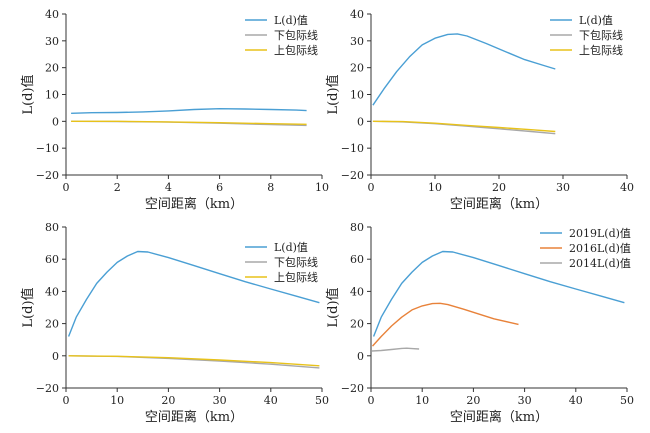  Describe the element at coordinates (117, 187) in the screenshot. I see `x-tick-label: 2` at that location.